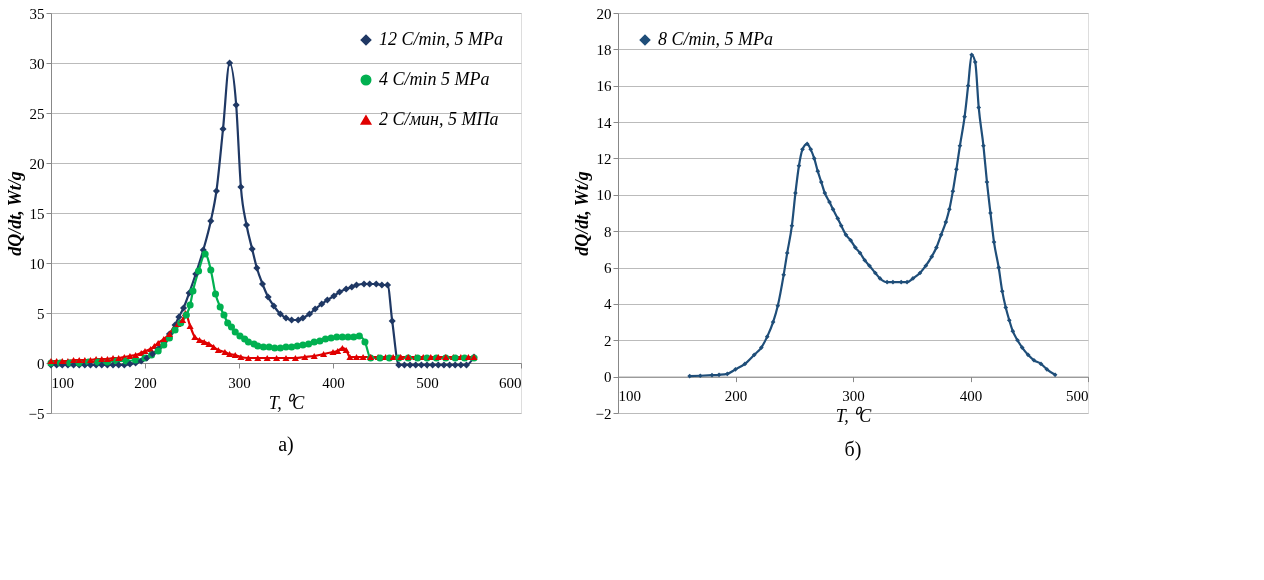  Describe the element at coordinates (604, 49) in the screenshot. I see `y-tick-label: 18` at that location.